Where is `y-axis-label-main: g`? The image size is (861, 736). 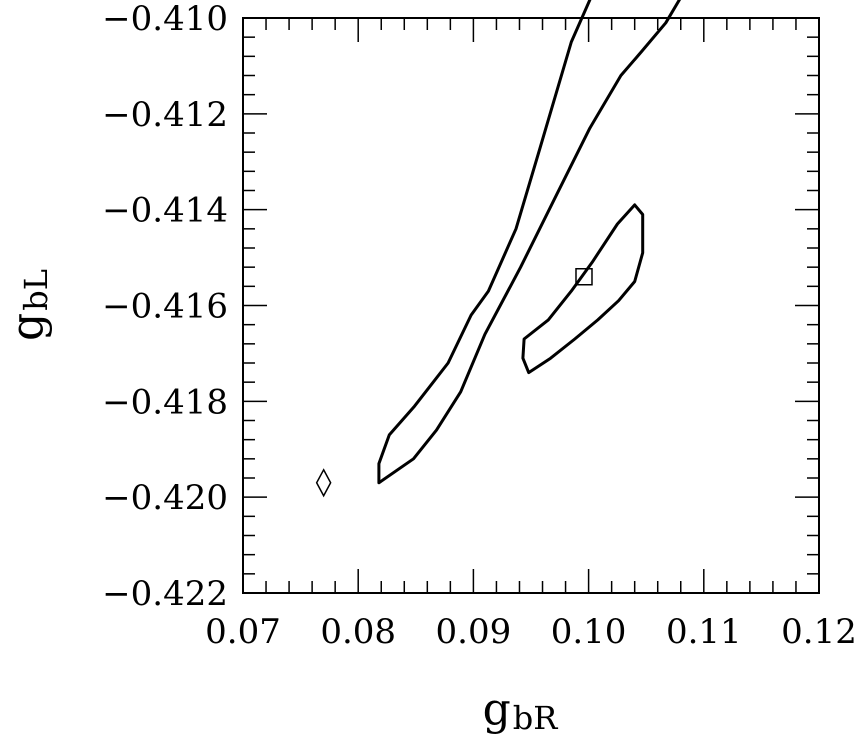
y-axis-label-main: g is located at coordinates (27, 327).